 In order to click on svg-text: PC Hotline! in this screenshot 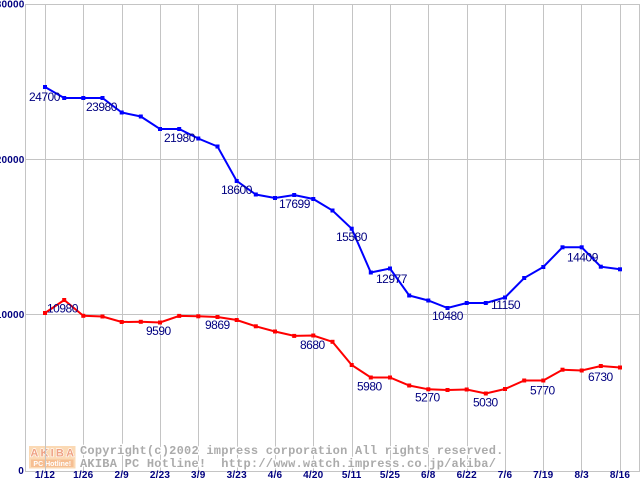, I will do `click(52, 464)`.